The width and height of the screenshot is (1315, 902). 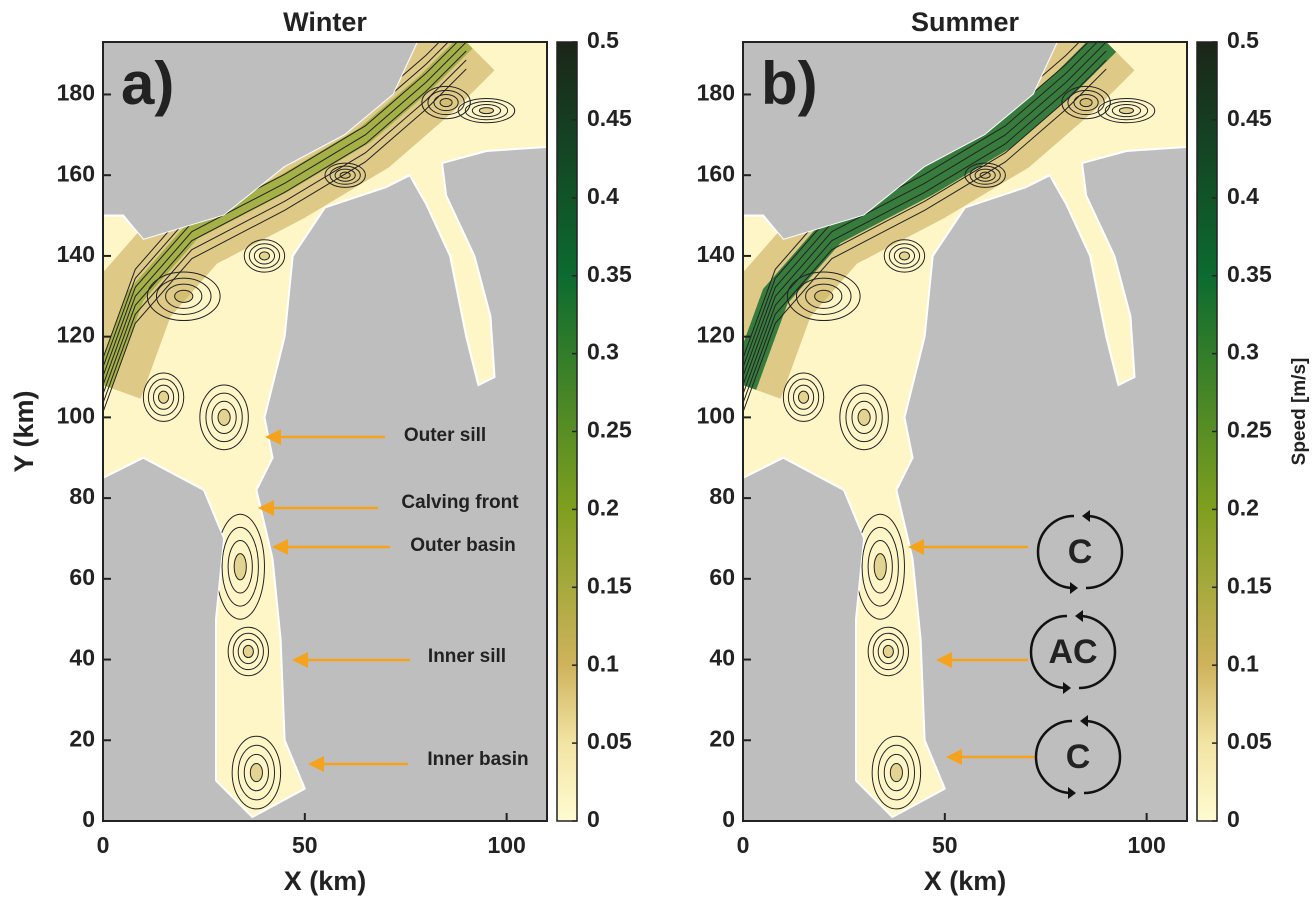 What do you see at coordinates (716, 335) in the screenshot?
I see `y-tick-label: 120` at bounding box center [716, 335].